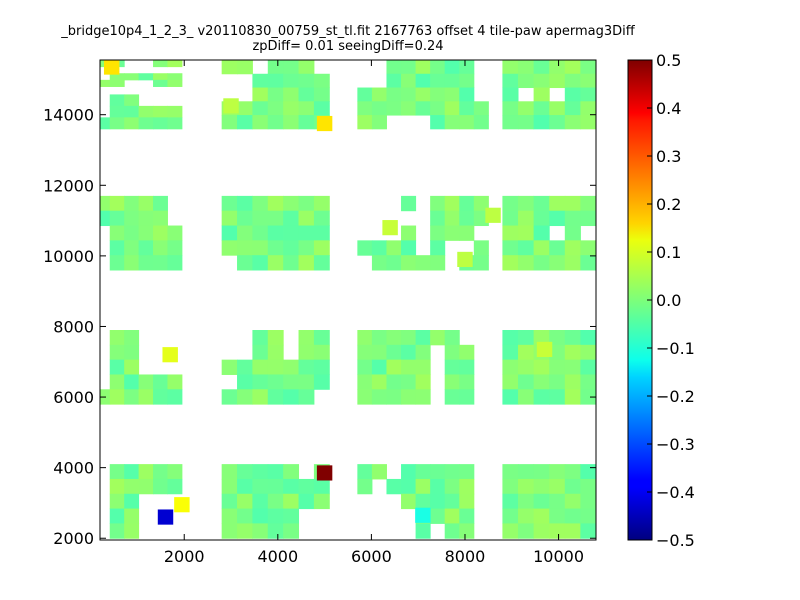  What do you see at coordinates (73, 397) in the screenshot?
I see `y-tick-label: 6000` at bounding box center [73, 397].